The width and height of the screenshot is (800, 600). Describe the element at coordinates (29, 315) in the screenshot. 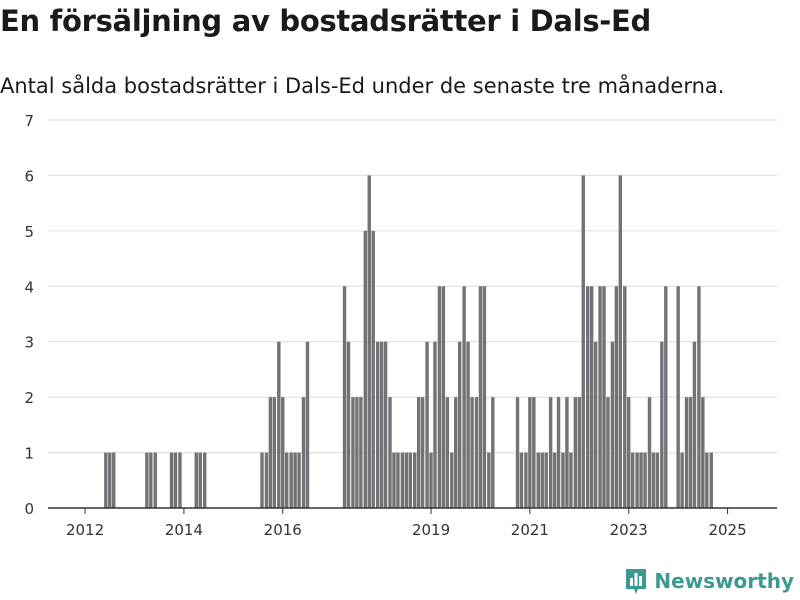

I see `y-axis-ticks: 0 1 2 3 4 5 6 7` at that location.